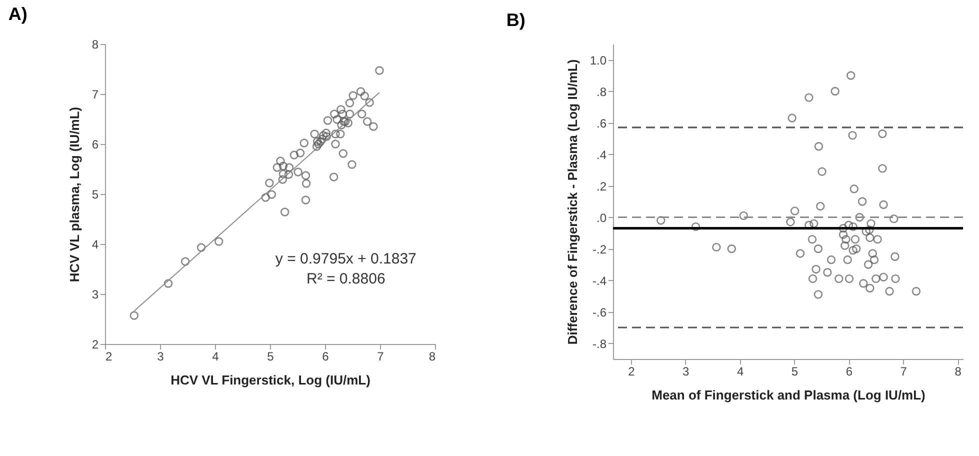 The image size is (979, 456). What do you see at coordinates (599, 343) in the screenshot?
I see `y-tick-label: -.8` at bounding box center [599, 343].